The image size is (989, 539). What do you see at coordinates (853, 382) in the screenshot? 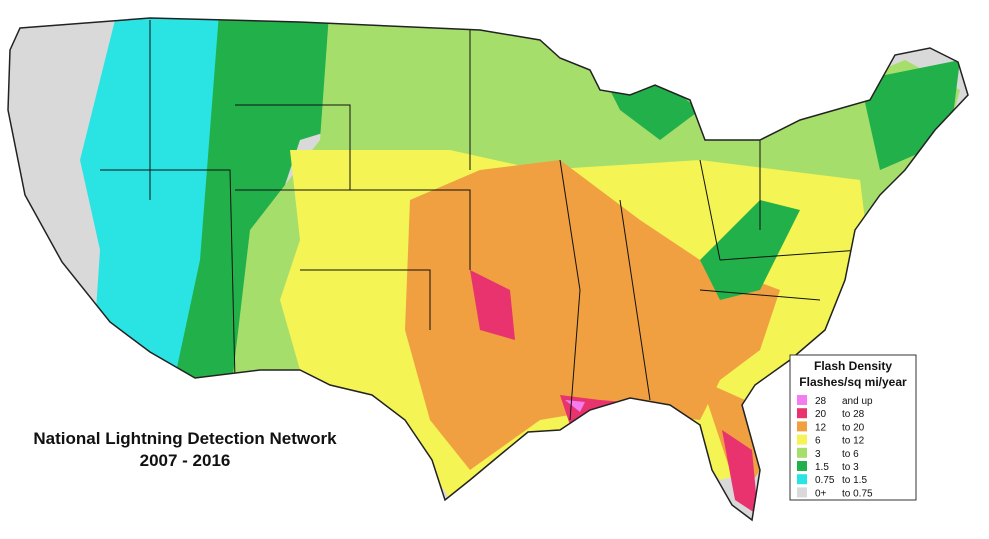
I see `legend-subtitle: Flashes/sq mi/year` at bounding box center [853, 382].